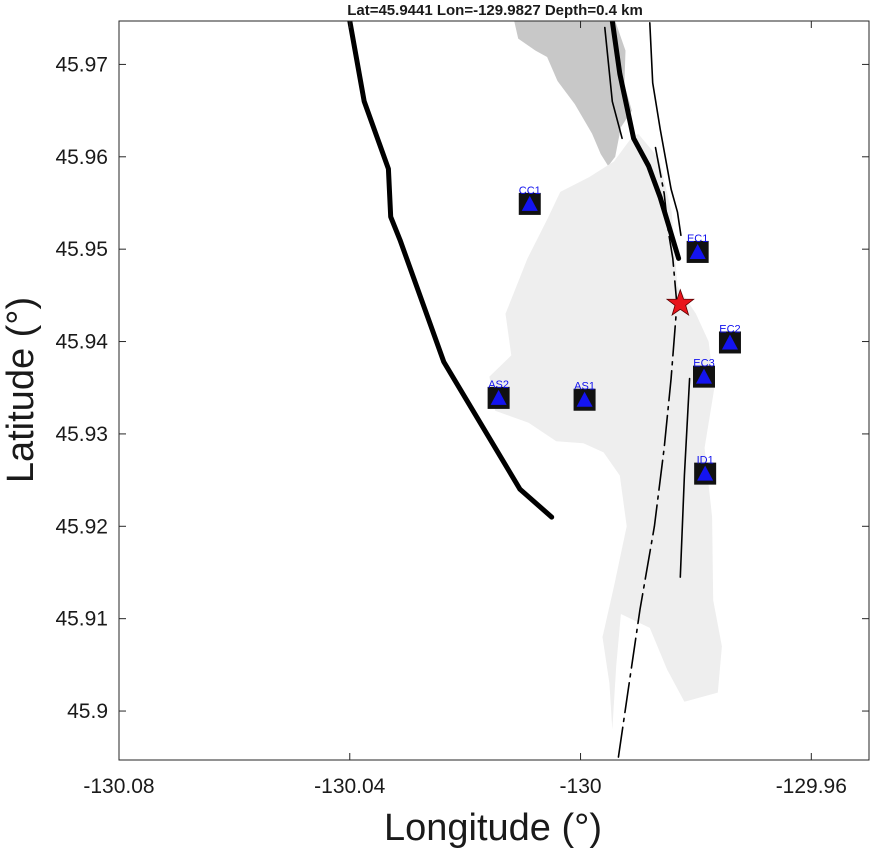 The image size is (873, 850). What do you see at coordinates (584, 387) in the screenshot?
I see `station-label: AS1` at bounding box center [584, 387].